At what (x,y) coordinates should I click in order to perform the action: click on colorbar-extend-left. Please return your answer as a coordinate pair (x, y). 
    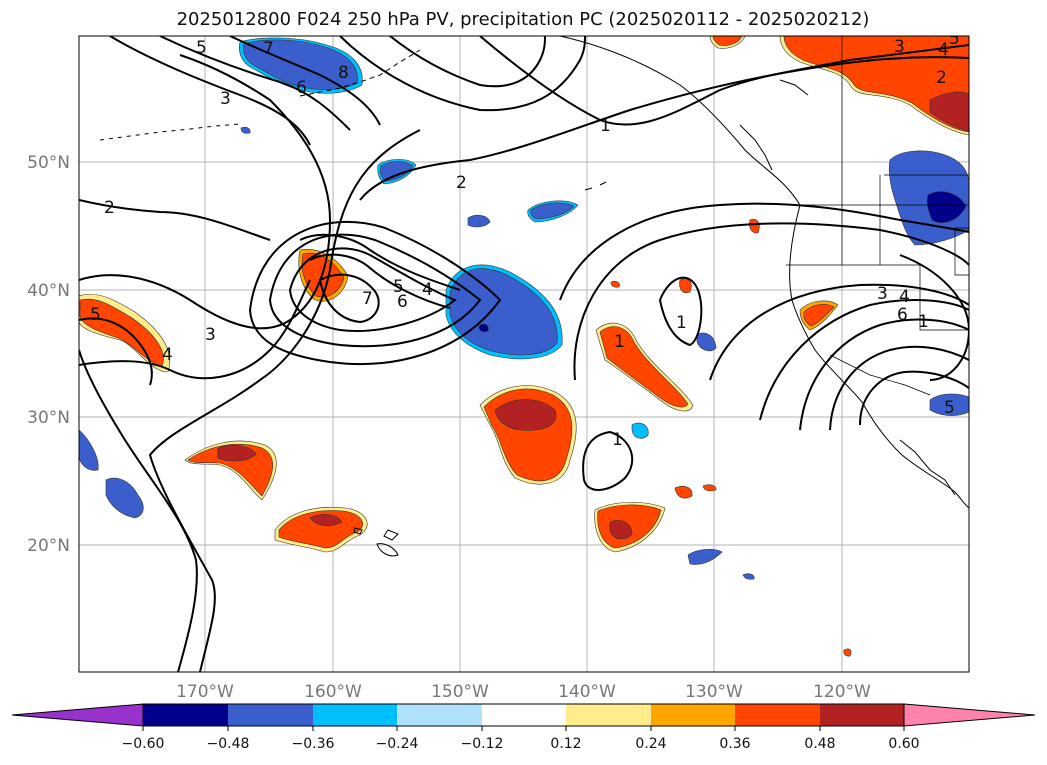
    Looking at the image, I should click on (77, 715).